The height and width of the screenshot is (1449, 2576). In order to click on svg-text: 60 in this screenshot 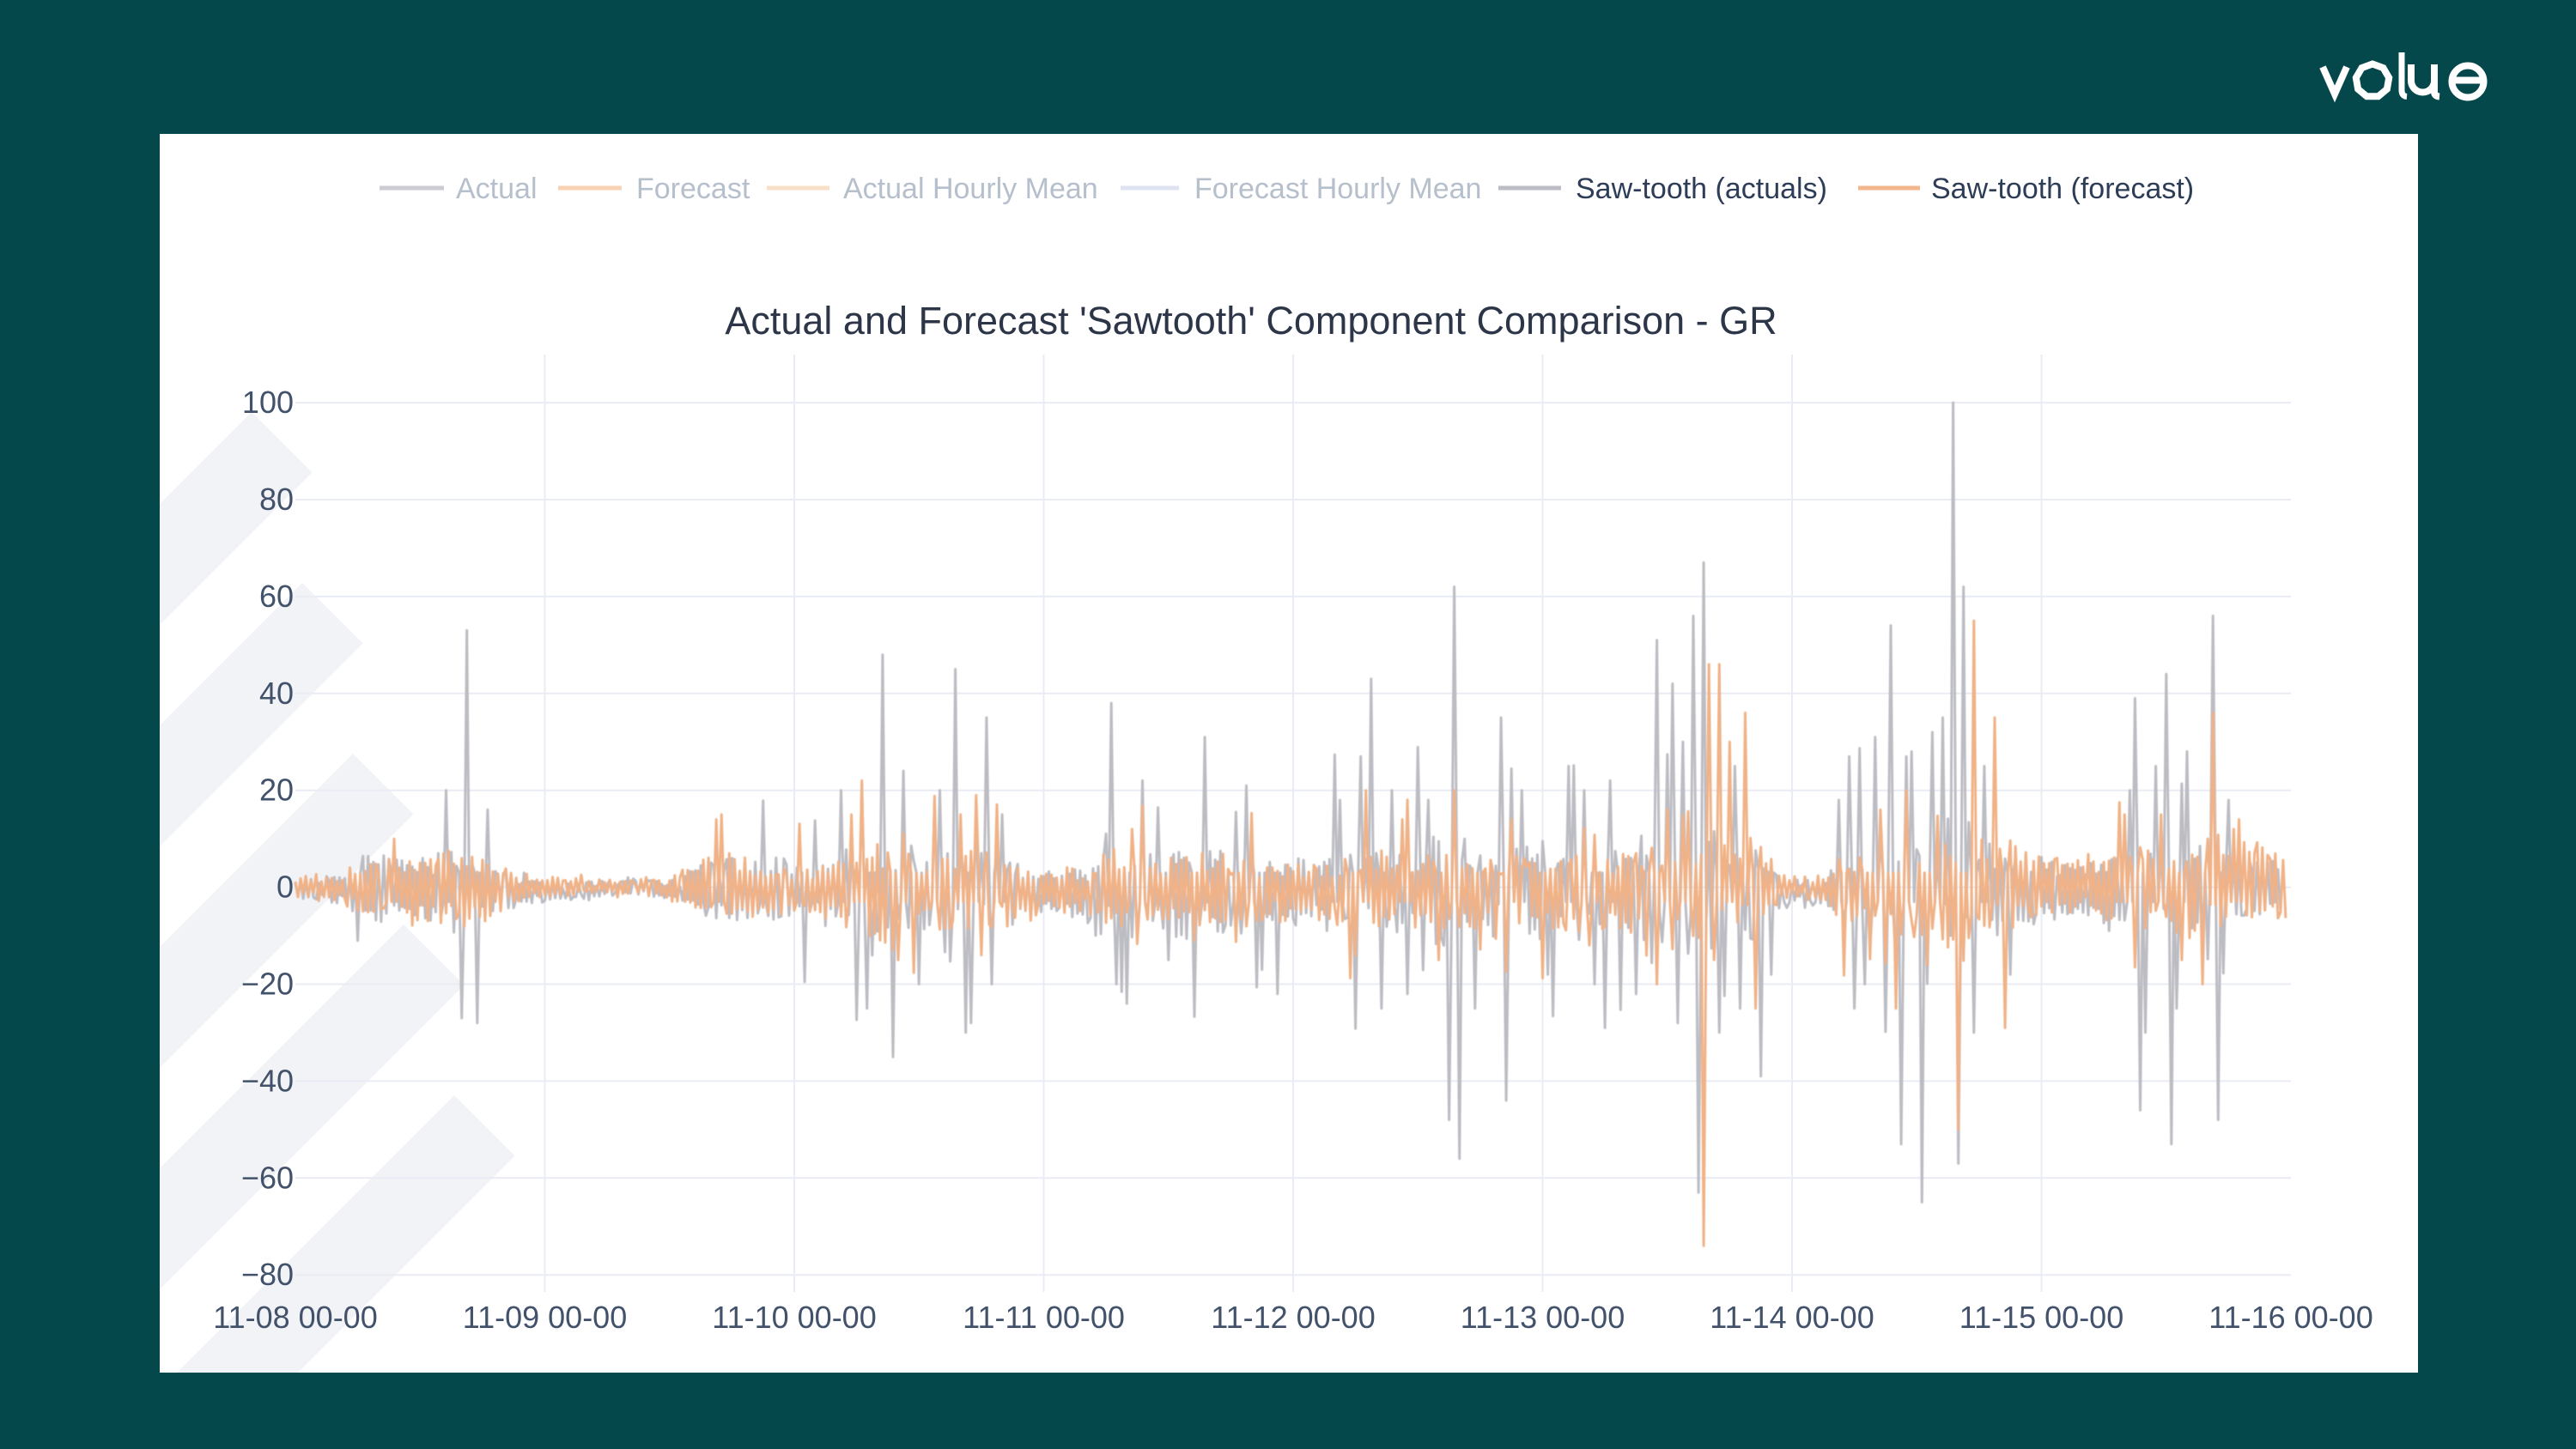, I will do `click(276, 596)`.